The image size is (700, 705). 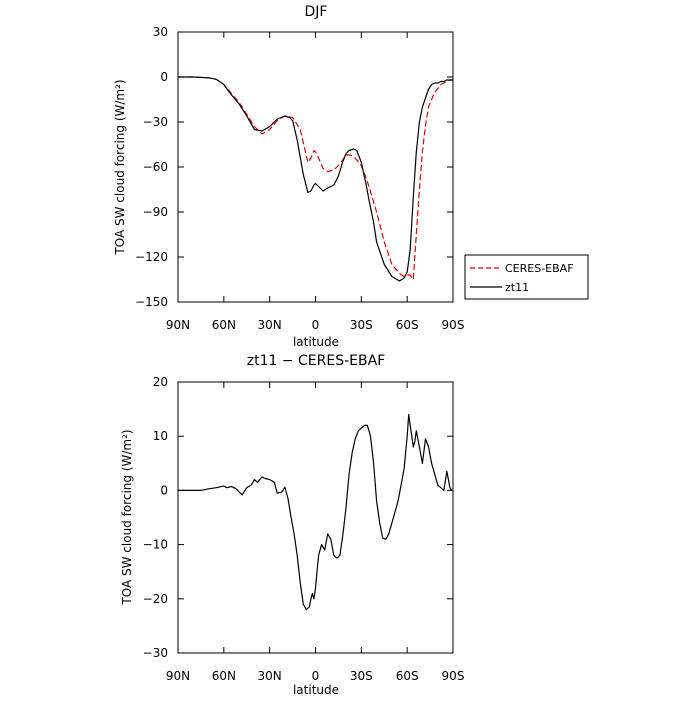 What do you see at coordinates (155, 545) in the screenshot?
I see `y-tick-label: −10` at bounding box center [155, 545].